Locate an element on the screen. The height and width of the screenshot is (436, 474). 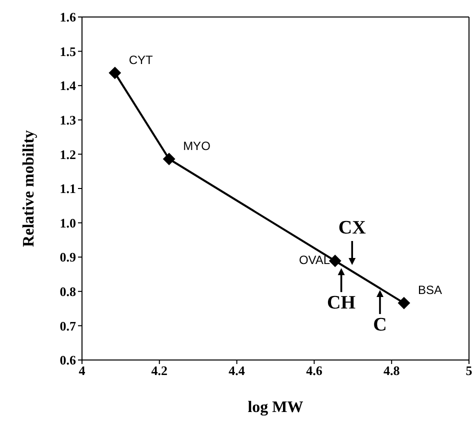
x-tick-label: 5 is located at coordinates (469, 370).